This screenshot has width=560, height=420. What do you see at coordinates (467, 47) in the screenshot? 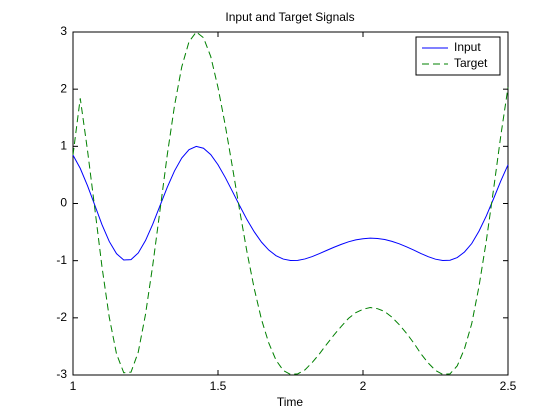
I see `legend-label: Input` at bounding box center [467, 47].